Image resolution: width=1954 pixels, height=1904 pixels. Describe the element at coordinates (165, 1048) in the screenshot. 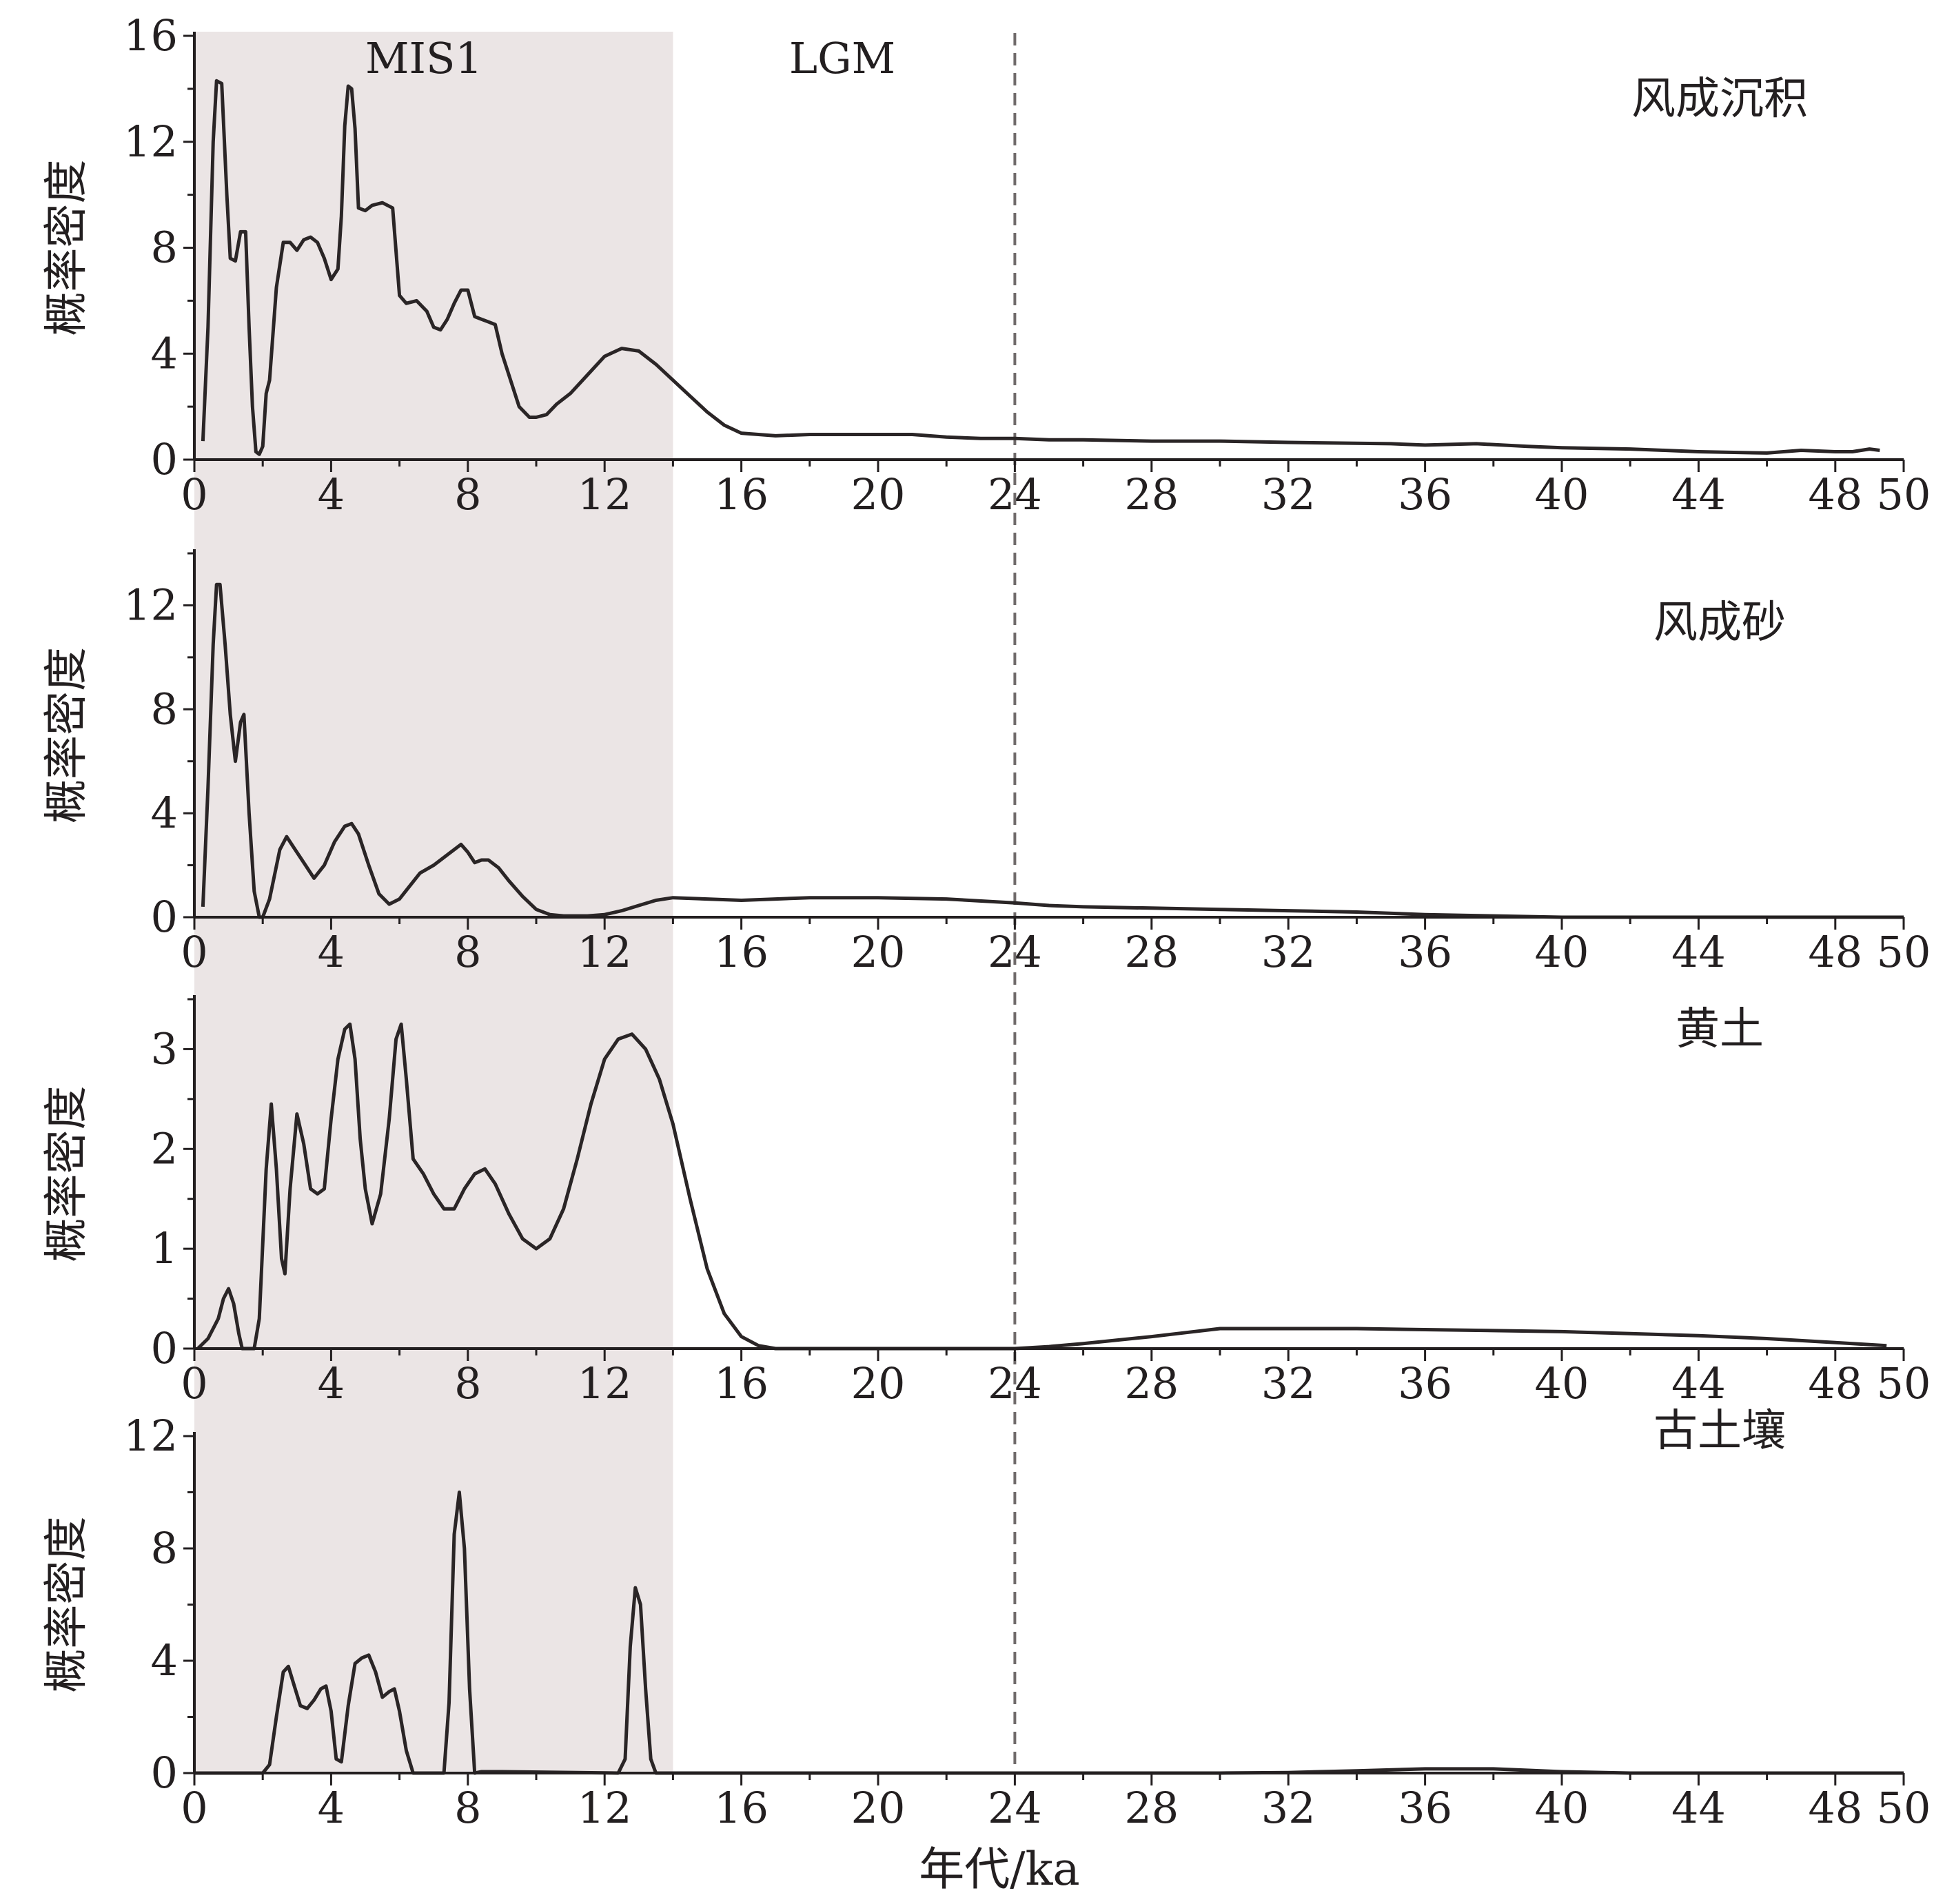

I see `y-tick-label: 3` at that location.